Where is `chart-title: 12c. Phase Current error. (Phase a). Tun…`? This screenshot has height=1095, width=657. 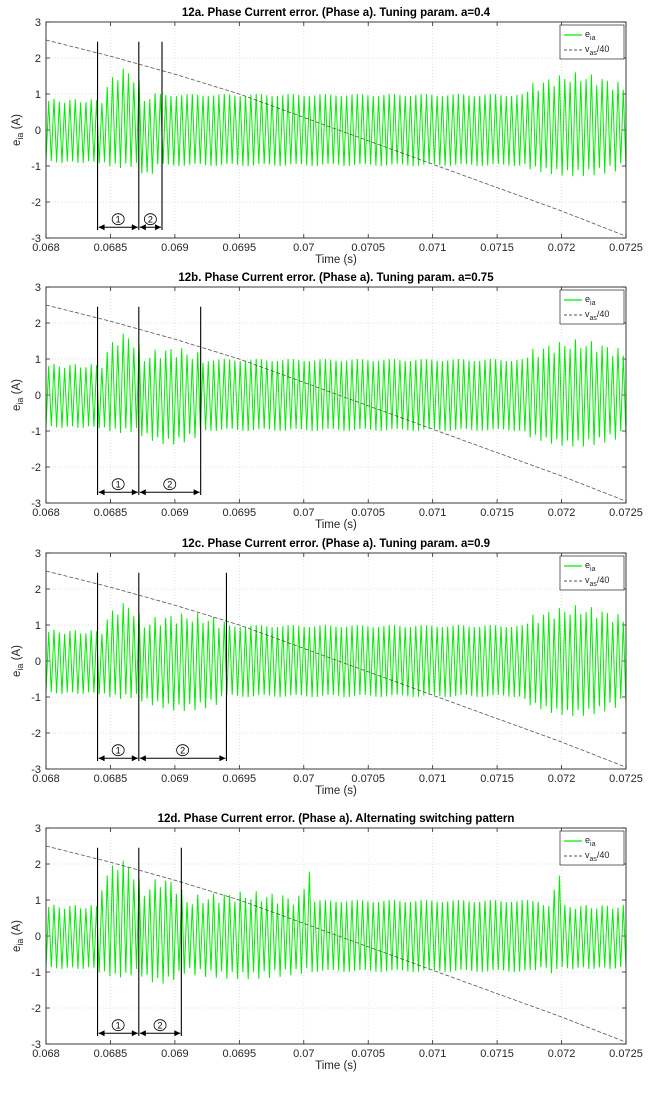
chart-title: 12c. Phase Current error. (Phase a). Tun… is located at coordinates (336, 544).